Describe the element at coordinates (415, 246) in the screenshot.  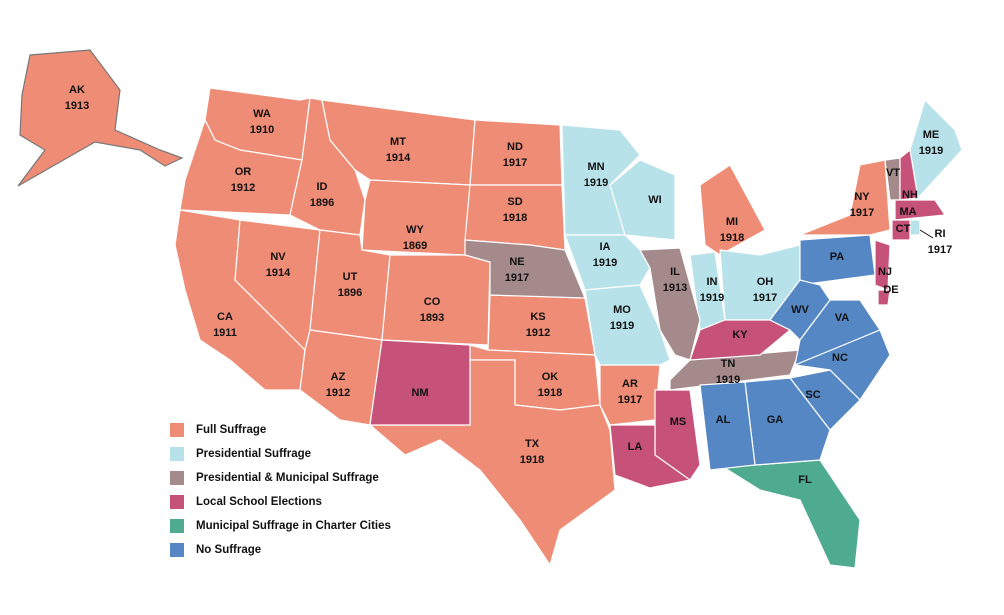
I see `state-year: 1869` at that location.